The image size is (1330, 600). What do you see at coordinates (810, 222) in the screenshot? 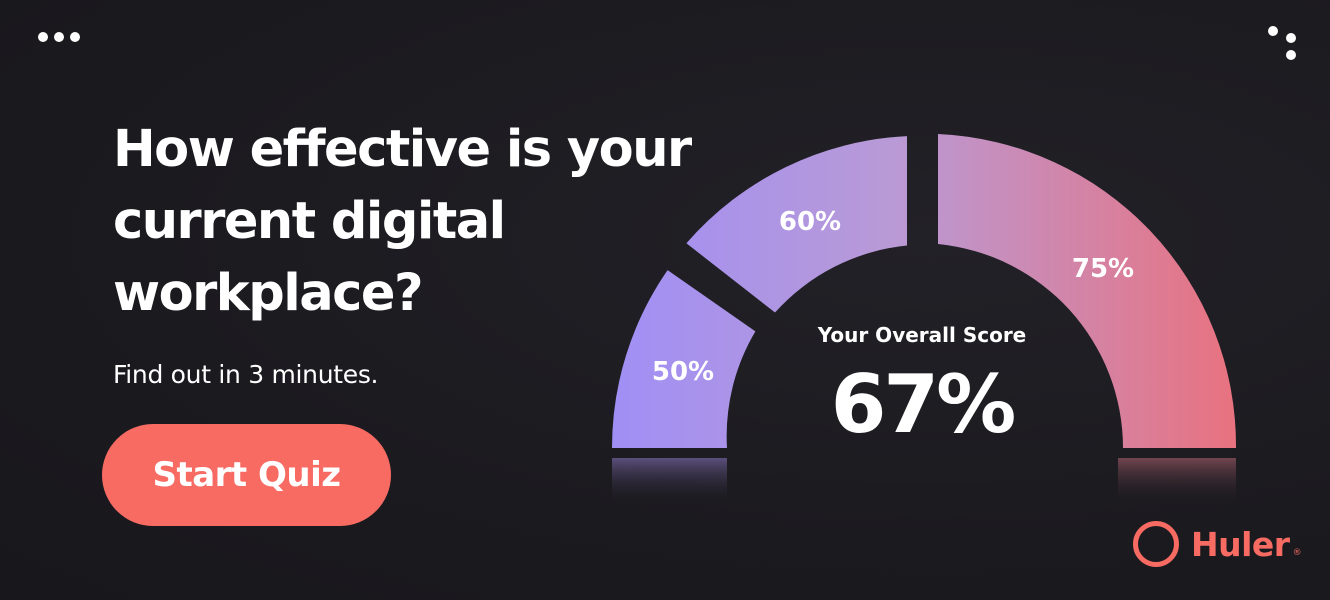
I see `gauge-label-60: 60%` at bounding box center [810, 222].